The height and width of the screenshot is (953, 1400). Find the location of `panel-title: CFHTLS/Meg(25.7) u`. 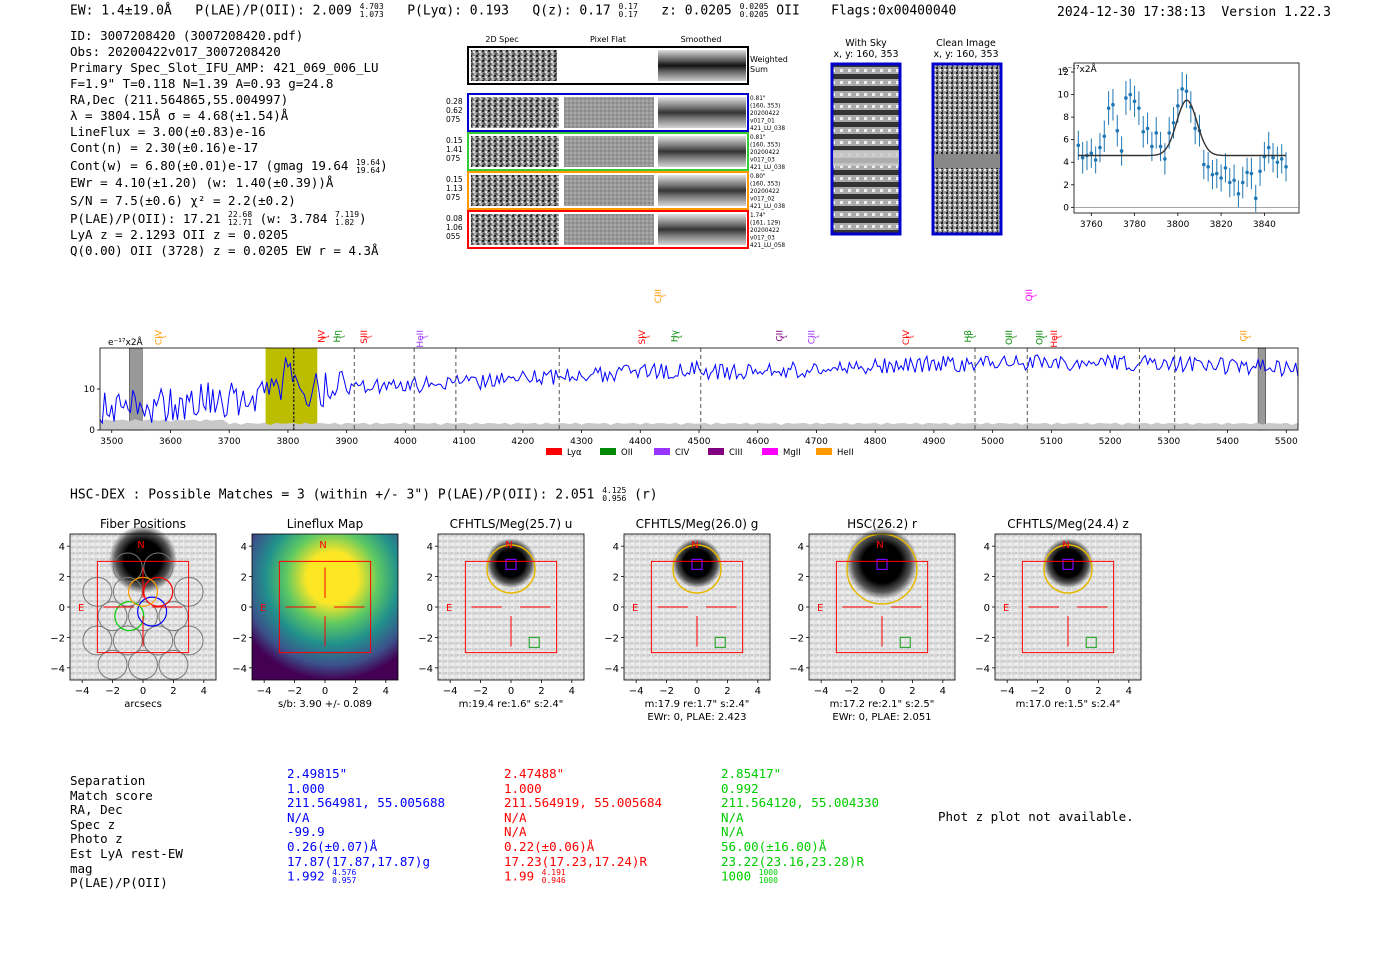

panel-title: CFHTLS/Meg(25.7) u is located at coordinates (511, 524).